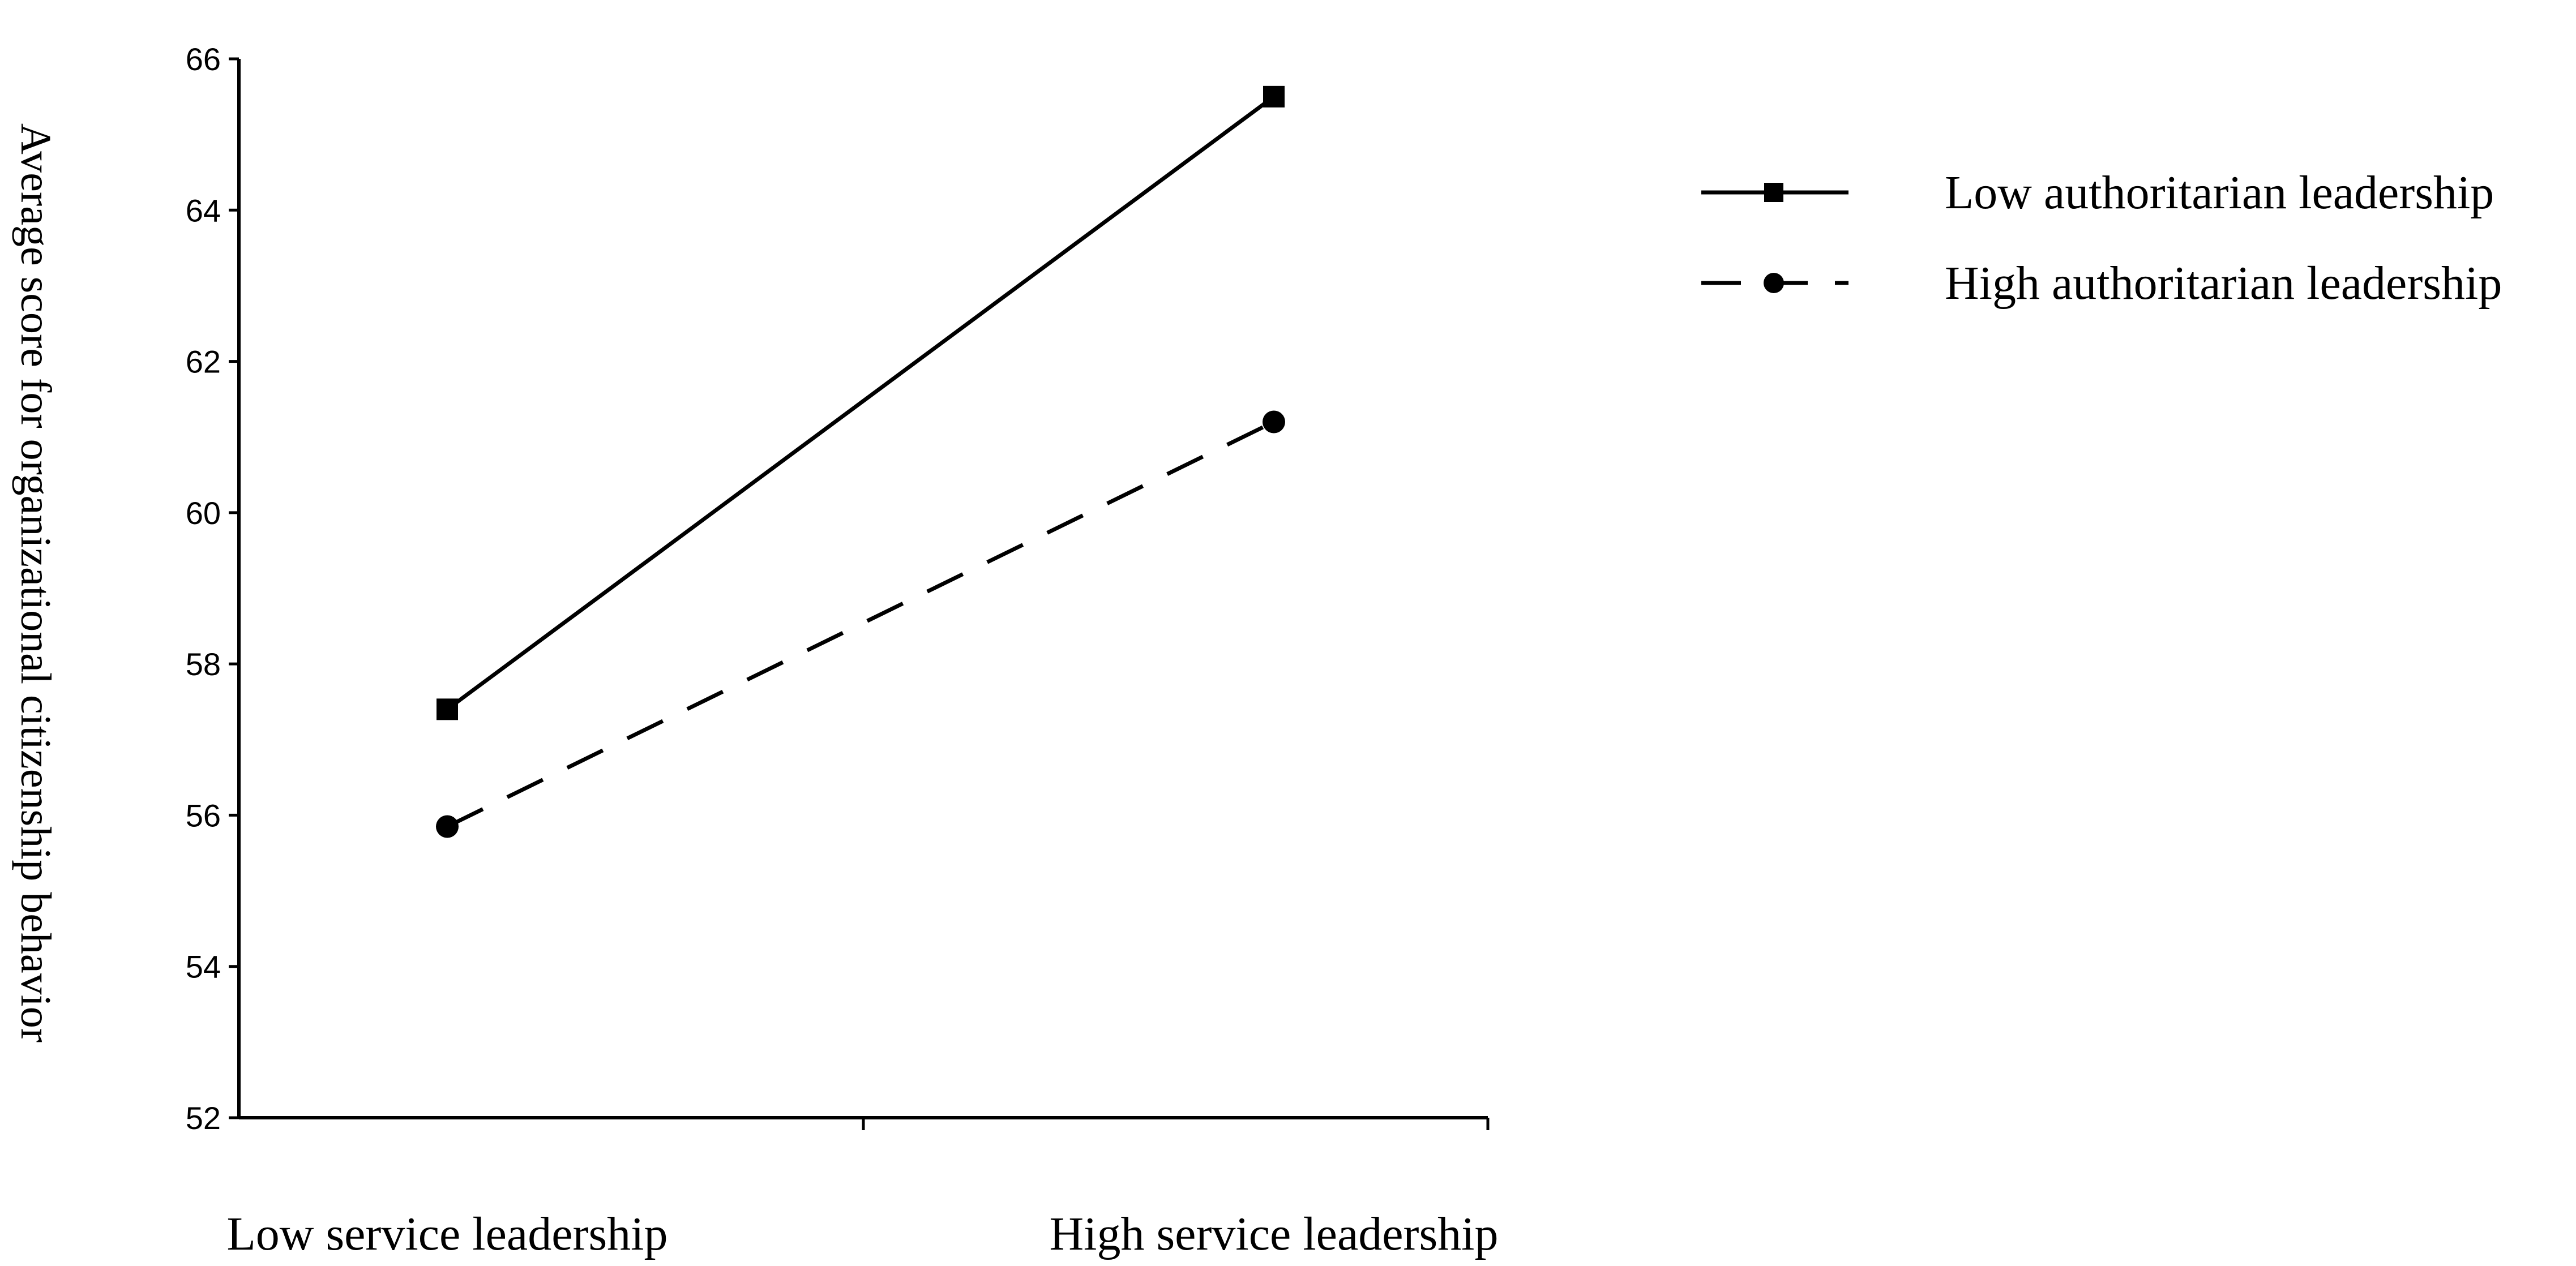 The height and width of the screenshot is (1266, 2576). I want to click on x-category-label: High service leadership, so click(1273, 1234).